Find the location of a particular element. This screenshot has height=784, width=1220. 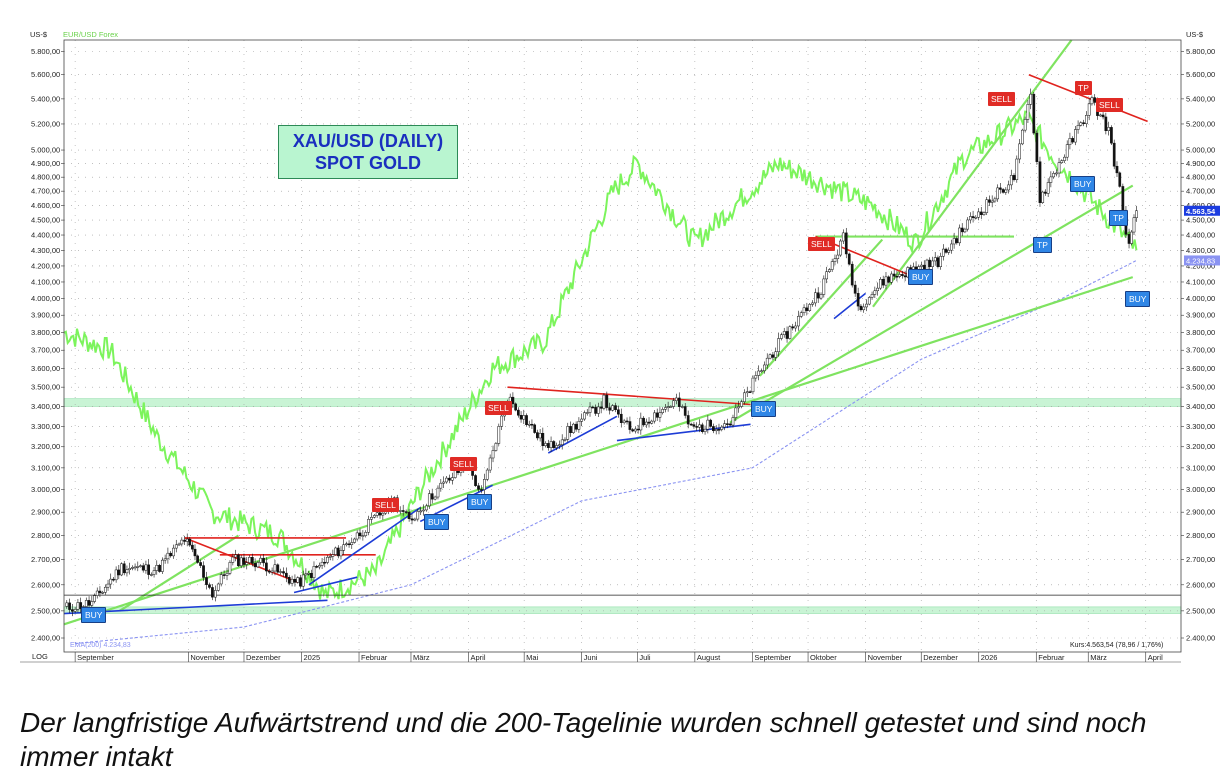

red-trendline is located at coordinates (629, 396).